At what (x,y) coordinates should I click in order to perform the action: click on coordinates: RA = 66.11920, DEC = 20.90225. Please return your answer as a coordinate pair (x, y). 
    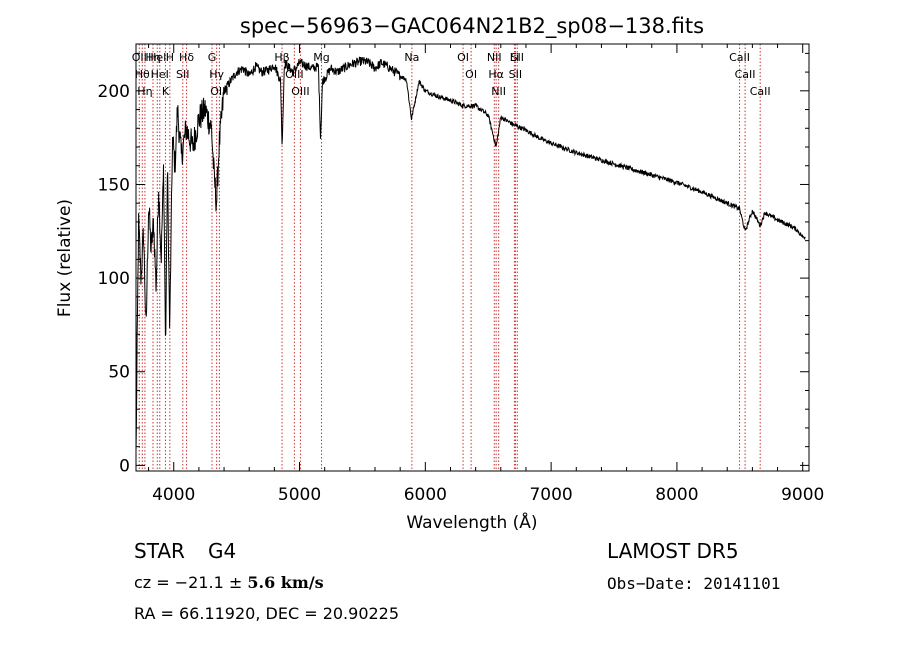
    Looking at the image, I should click on (267, 613).